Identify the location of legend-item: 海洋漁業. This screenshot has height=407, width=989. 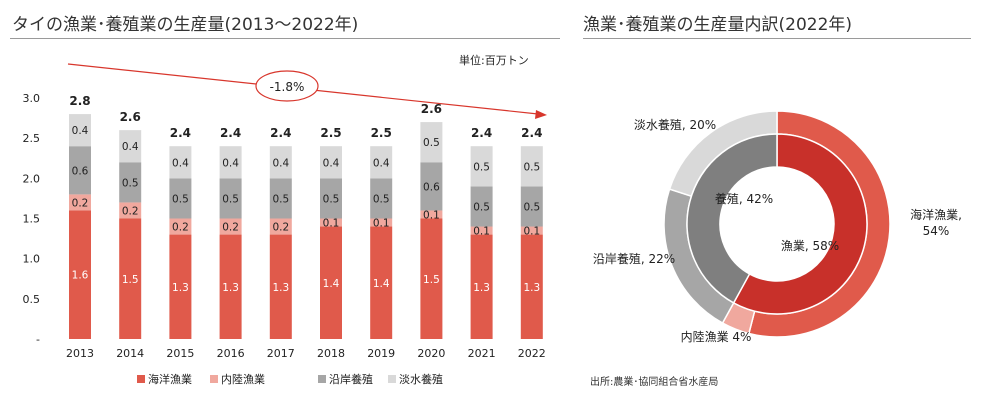
(164, 379).